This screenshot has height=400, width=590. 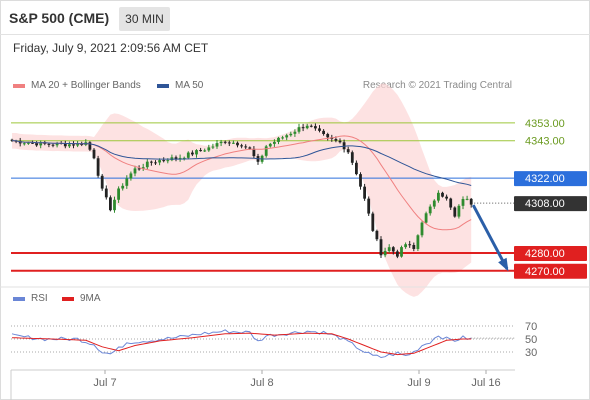 What do you see at coordinates (299, 271) in the screenshot?
I see `level-support-5: 4270.00` at bounding box center [299, 271].